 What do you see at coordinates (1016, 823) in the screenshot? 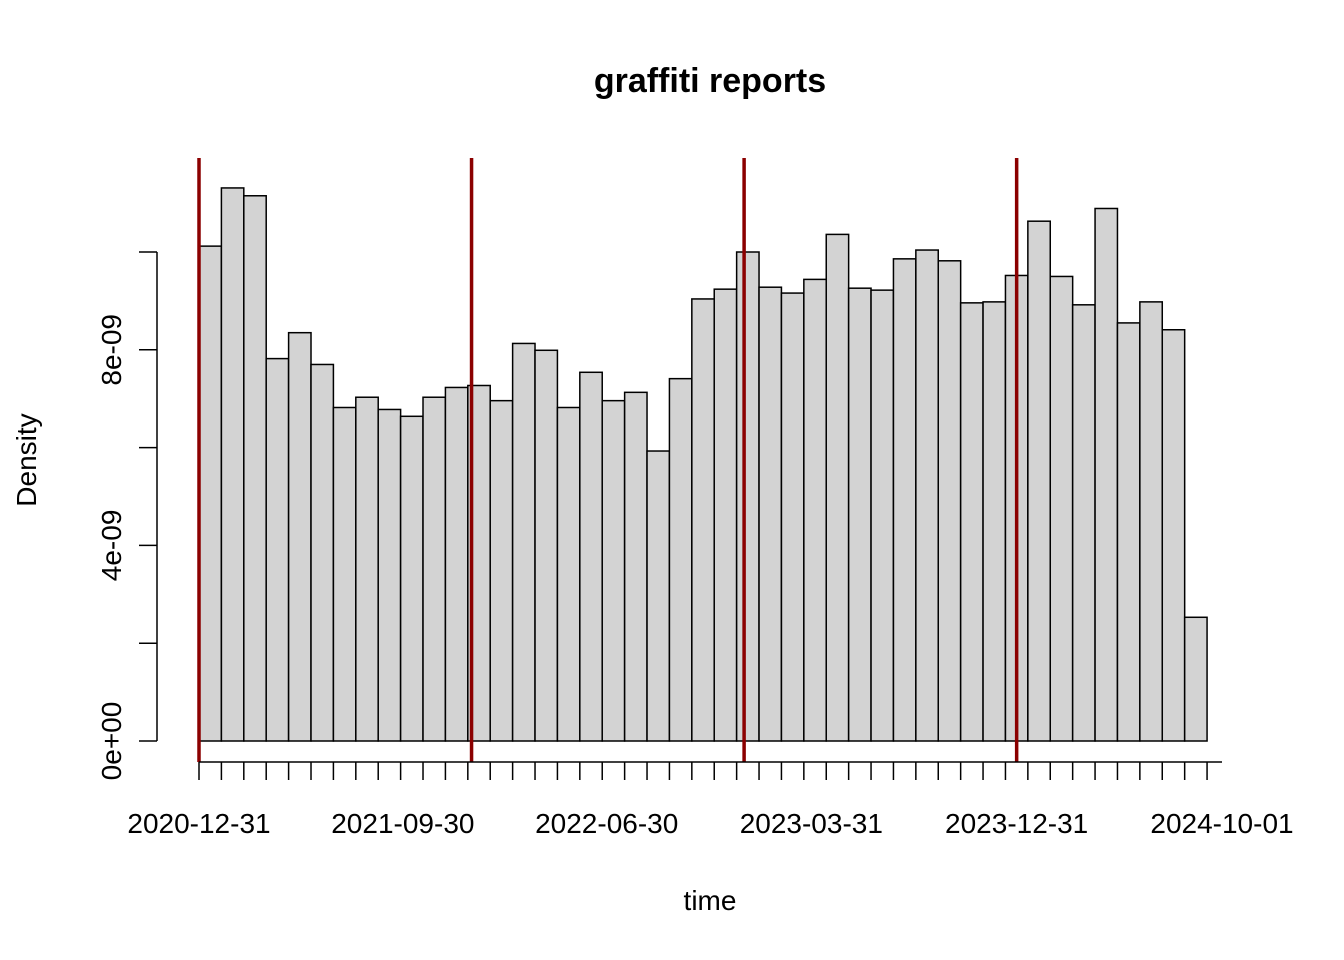
I see `x-tick-label: 2023-12-31` at bounding box center [1016, 823].